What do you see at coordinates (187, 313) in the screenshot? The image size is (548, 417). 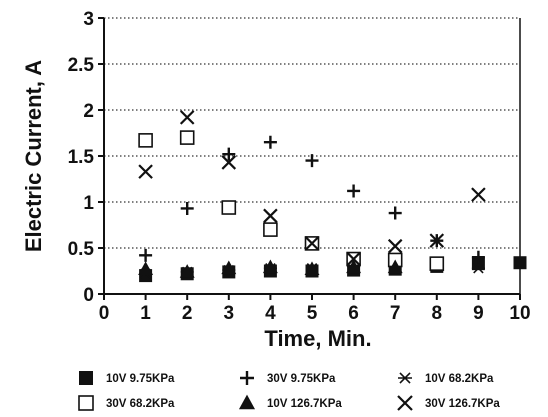 I see `x-tick-label: 2` at bounding box center [187, 313].